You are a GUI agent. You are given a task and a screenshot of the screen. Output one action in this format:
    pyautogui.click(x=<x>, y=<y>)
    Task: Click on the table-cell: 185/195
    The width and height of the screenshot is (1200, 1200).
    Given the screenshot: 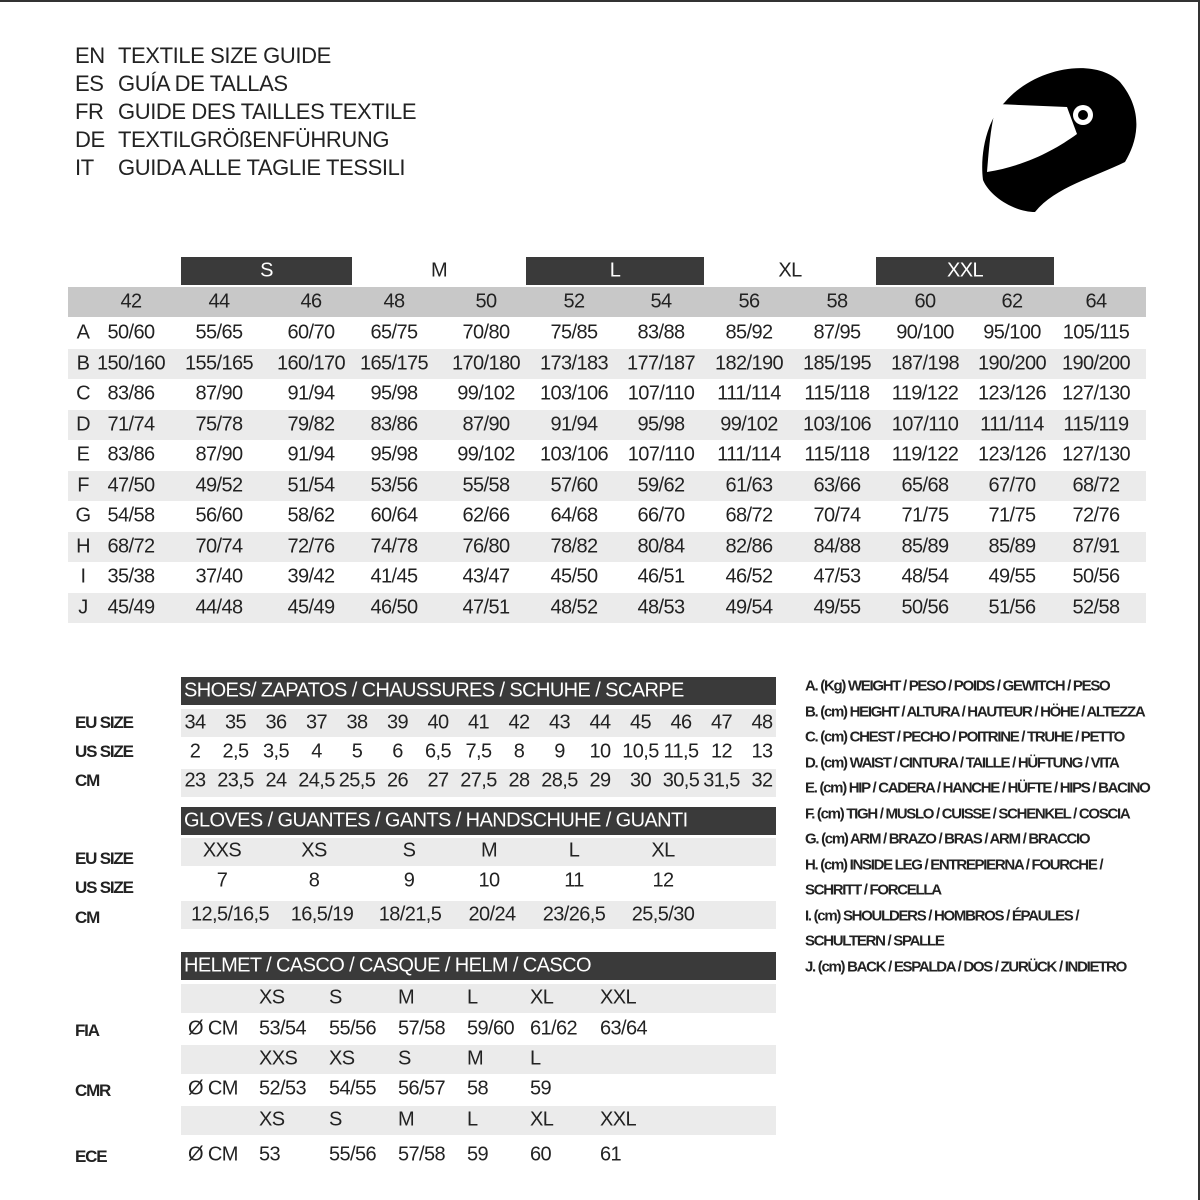 What is the action you would take?
    pyautogui.click(x=837, y=363)
    